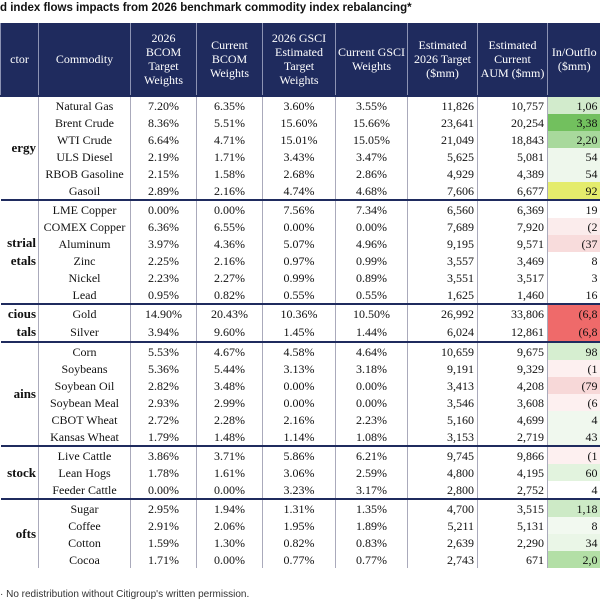 The height and width of the screenshot is (600, 600). I want to click on column-header: ctor, so click(19, 59).